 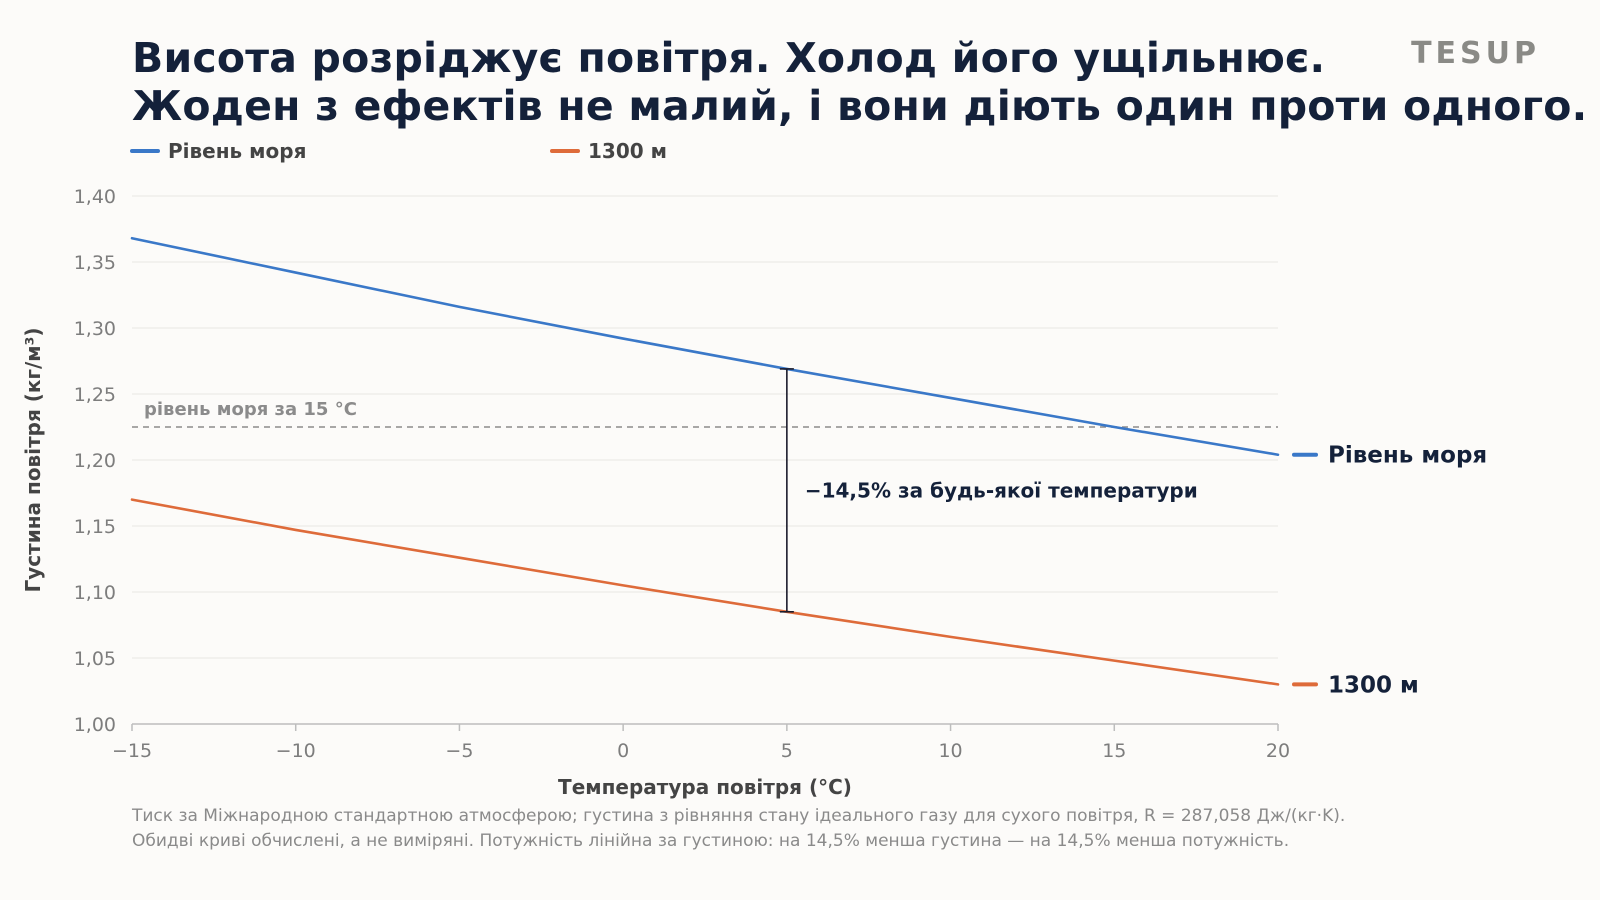 What do you see at coordinates (1407, 456) in the screenshot?
I see `end-label-0: Рівень моря` at bounding box center [1407, 456].